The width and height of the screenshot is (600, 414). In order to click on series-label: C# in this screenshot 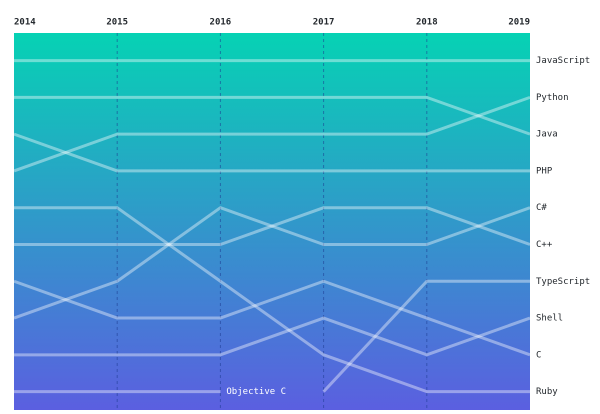, I will do `click(541, 208)`.